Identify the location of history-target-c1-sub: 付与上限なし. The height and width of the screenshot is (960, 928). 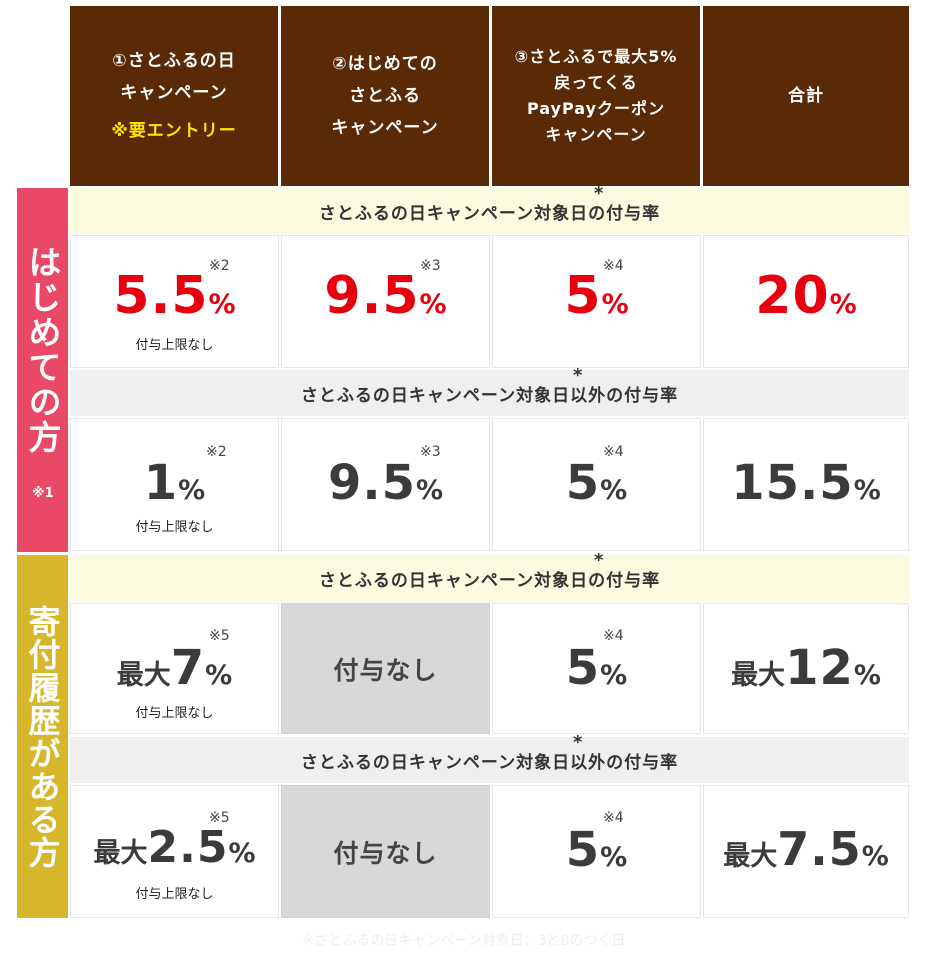
(174, 713).